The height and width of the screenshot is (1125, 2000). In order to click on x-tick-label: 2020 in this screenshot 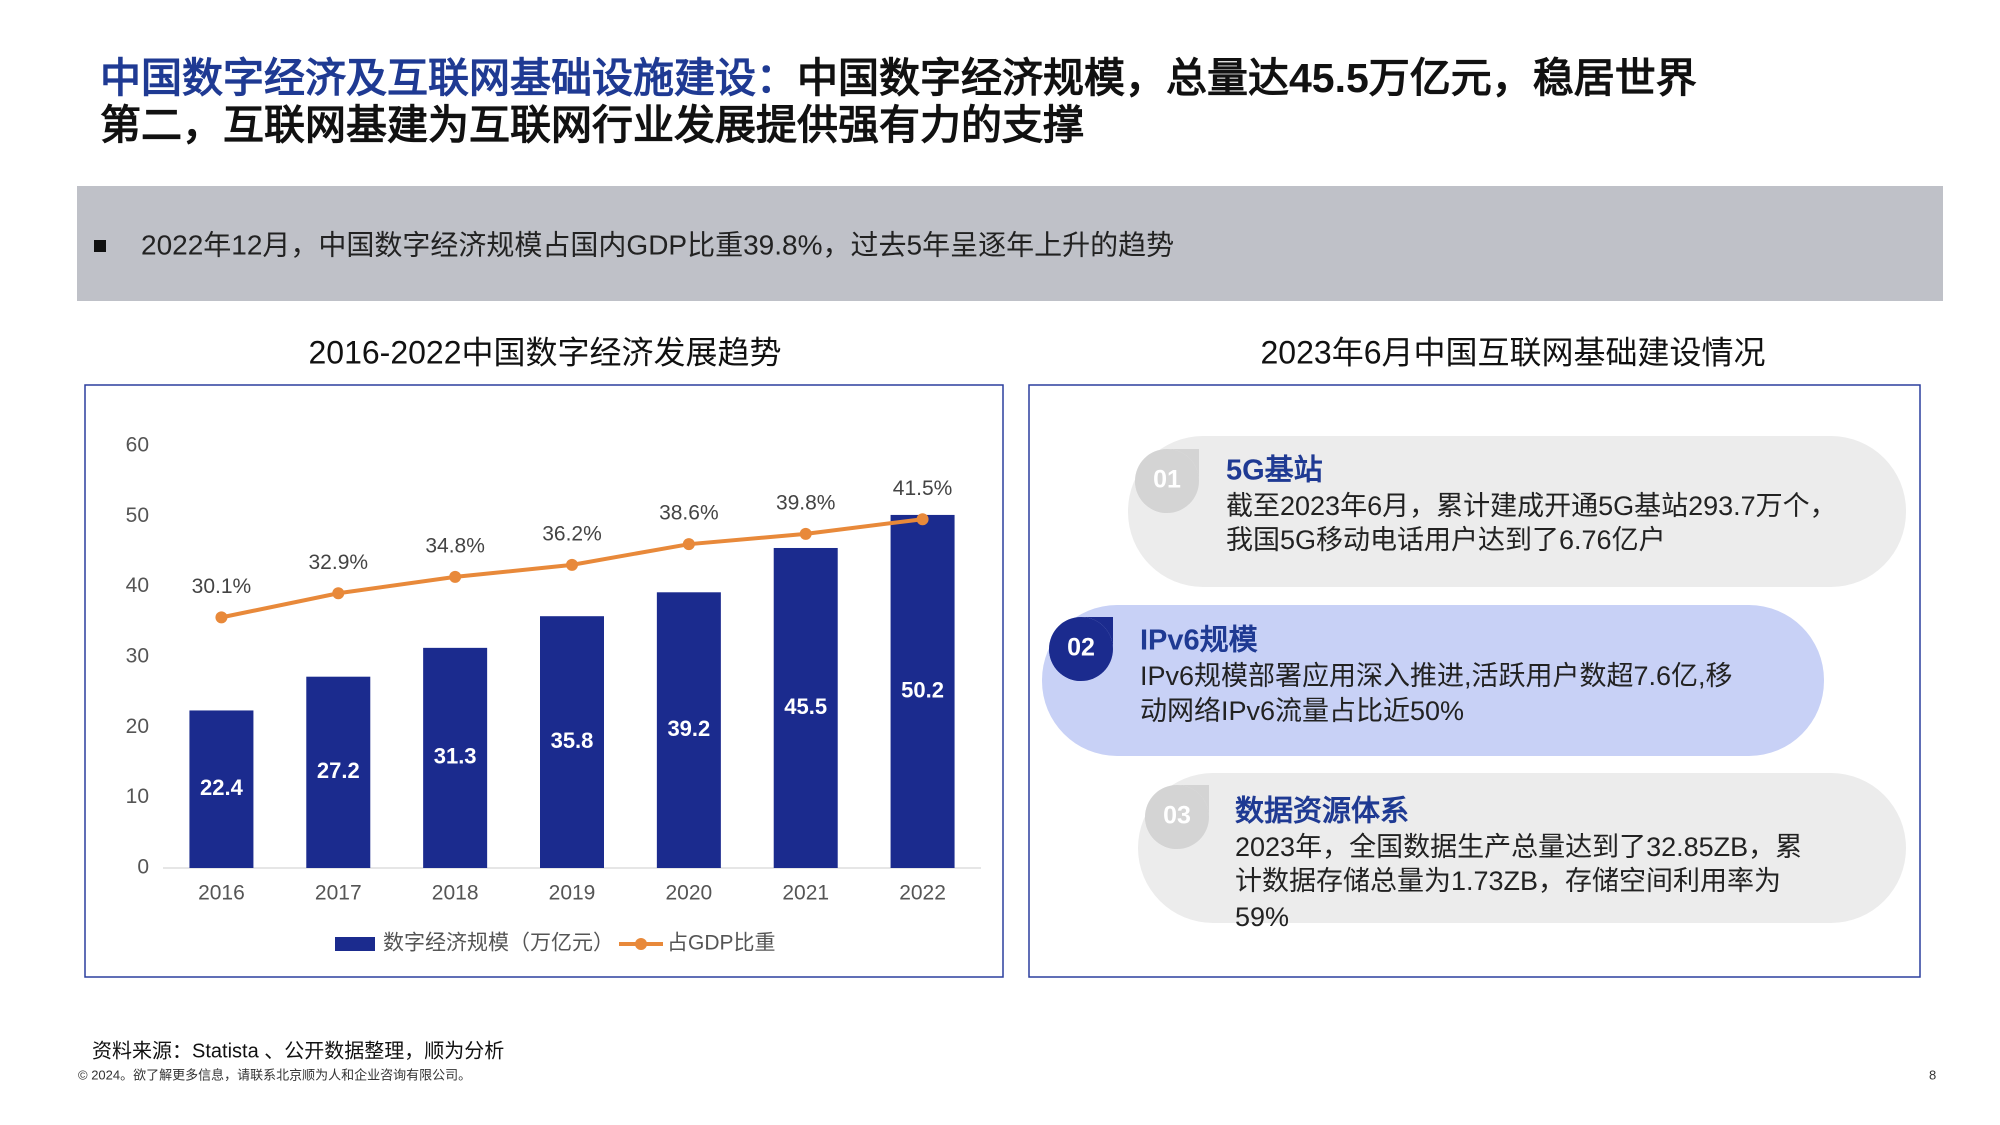, I will do `click(688, 893)`.